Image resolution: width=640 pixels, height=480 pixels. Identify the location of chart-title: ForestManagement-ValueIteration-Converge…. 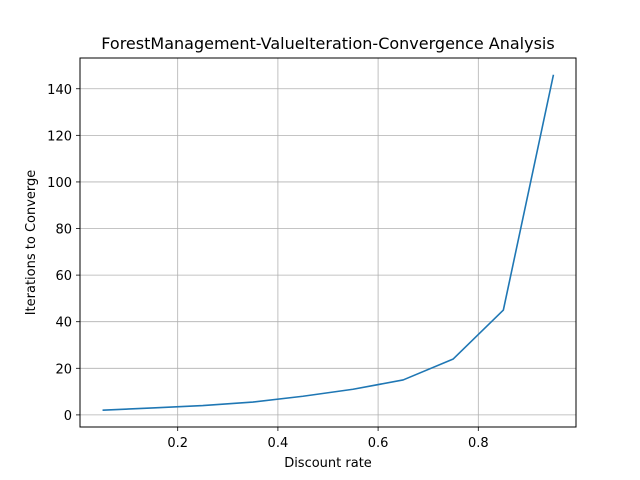
(327, 43).